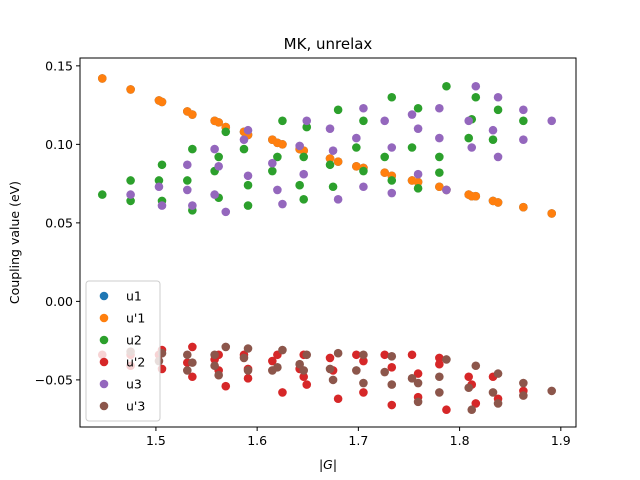 The height and width of the screenshot is (480, 640). I want to click on x-axis-ticks: 1.5 1.6 1.7 1.8 1.9, so click(358, 437).